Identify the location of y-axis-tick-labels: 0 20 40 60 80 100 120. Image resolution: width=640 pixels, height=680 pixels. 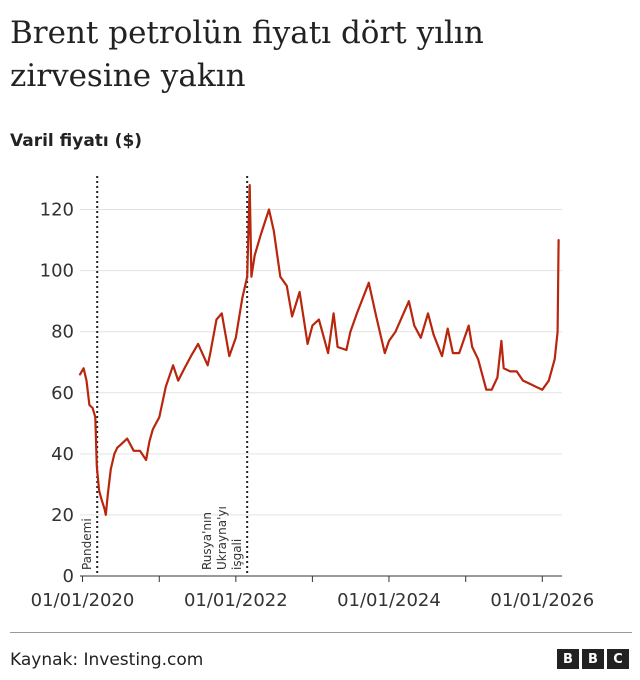
(57, 393).